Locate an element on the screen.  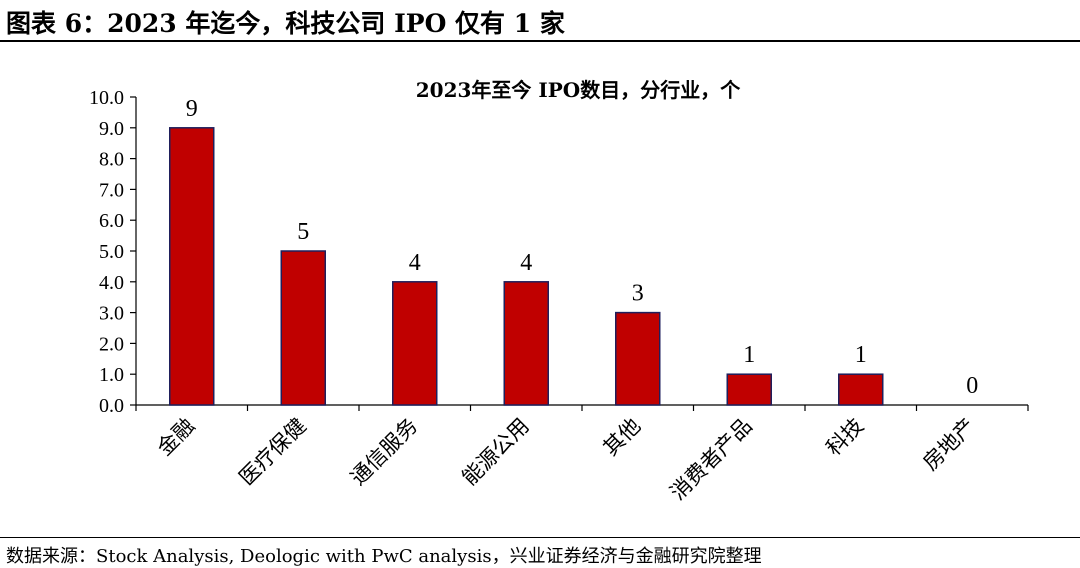
y-tick-label: 10.0 is located at coordinates (106, 98).